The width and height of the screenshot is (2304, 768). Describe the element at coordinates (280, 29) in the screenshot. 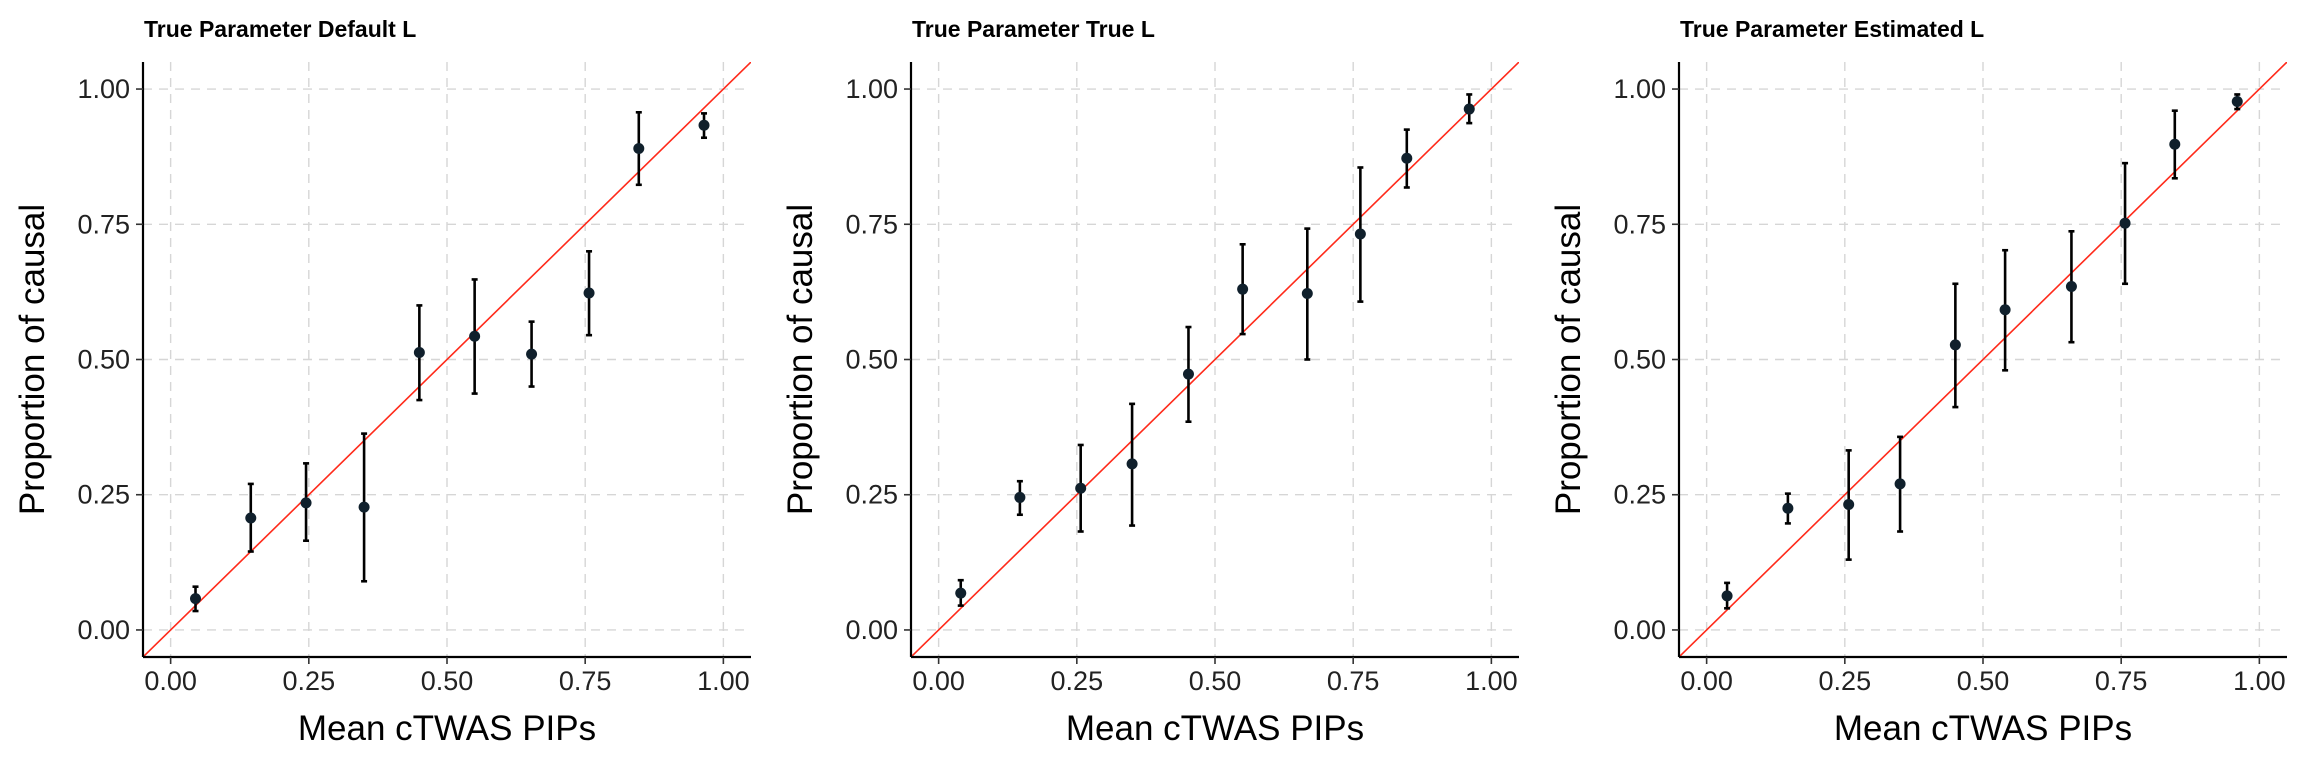

I see `chart-title: True Parameter Default L` at that location.